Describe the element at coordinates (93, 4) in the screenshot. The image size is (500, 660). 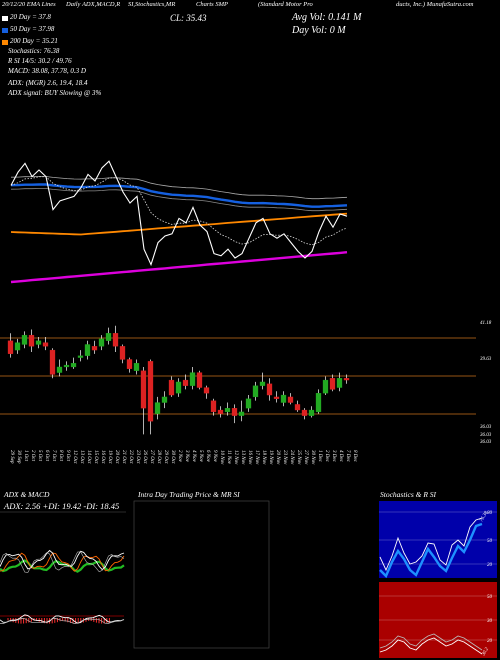
I see `header-label-adx: Daily ADX,MACD,R` at that location.